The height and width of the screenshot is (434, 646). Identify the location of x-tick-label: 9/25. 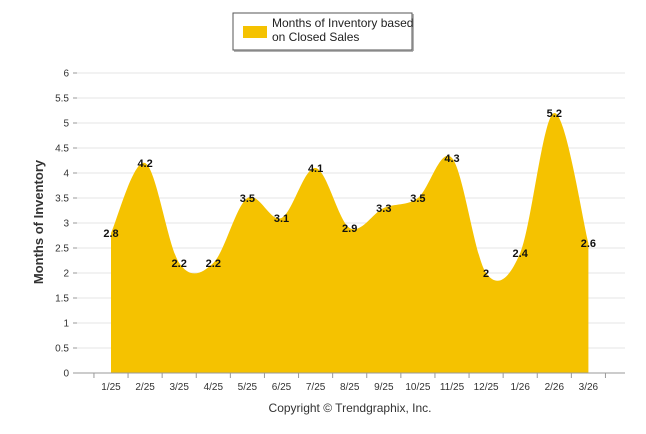
(384, 387).